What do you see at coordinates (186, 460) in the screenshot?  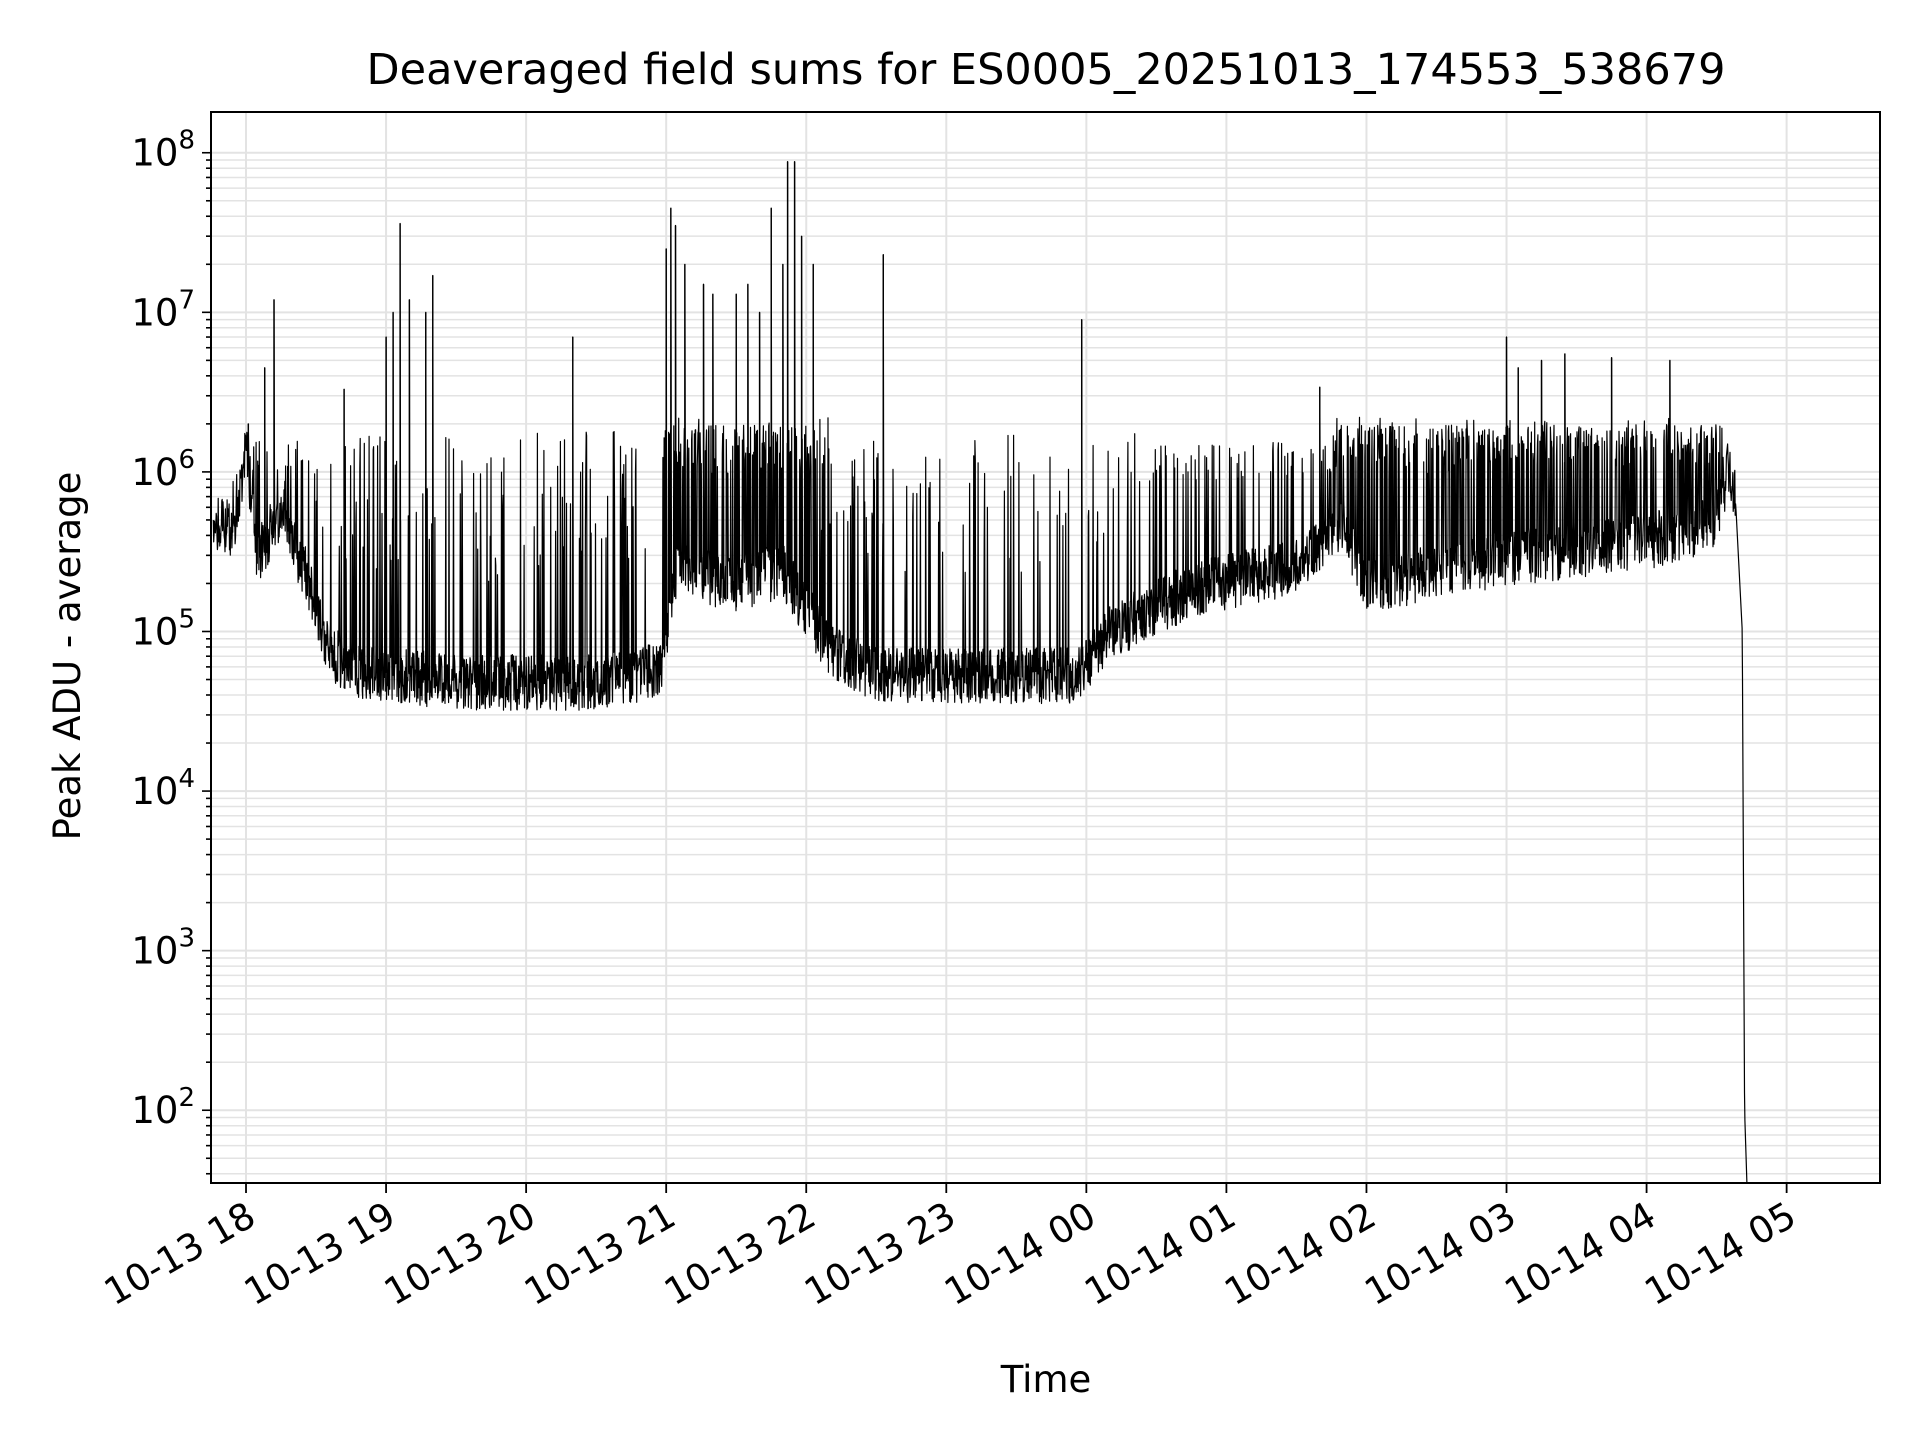 I see `y-tick-exponent: 6` at bounding box center [186, 460].